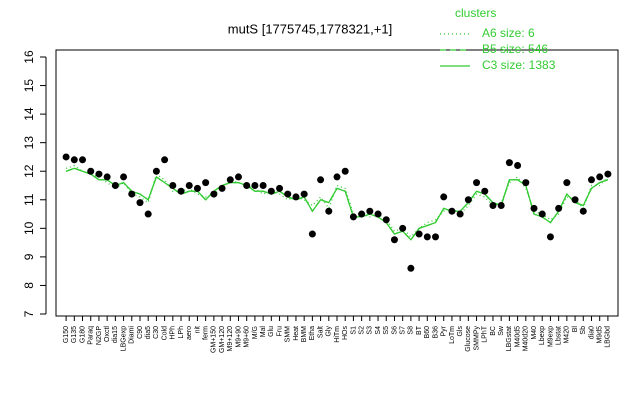 Image resolution: width=640 pixels, height=405 pixels. I want to click on x-tick-label: Sb, so click(583, 330).